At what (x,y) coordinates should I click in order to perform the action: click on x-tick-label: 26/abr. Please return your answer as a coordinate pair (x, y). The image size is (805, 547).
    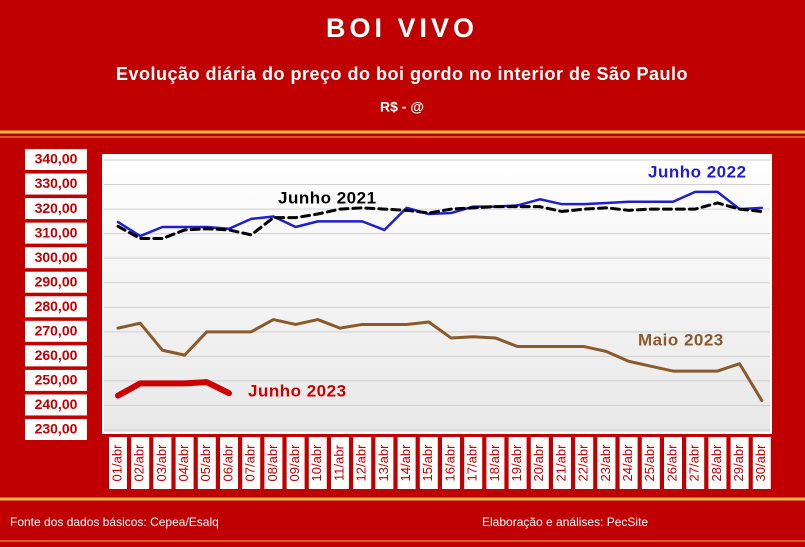
    Looking at the image, I should click on (671, 463).